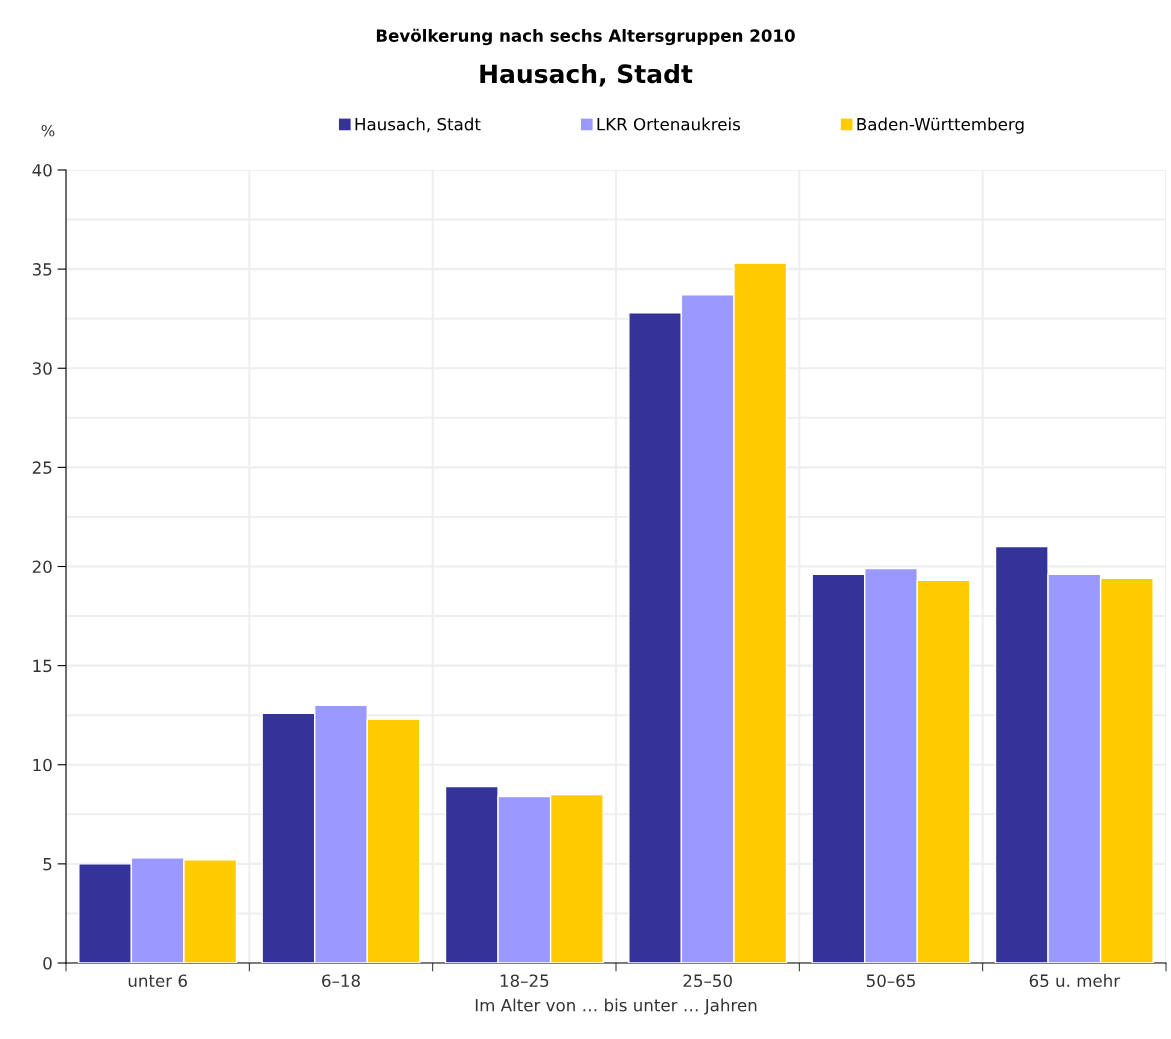 Image resolution: width=1171 pixels, height=1039 pixels. What do you see at coordinates (616, 1006) in the screenshot?
I see `x-axis-title: Im Alter von … bis unter … Jahren` at bounding box center [616, 1006].